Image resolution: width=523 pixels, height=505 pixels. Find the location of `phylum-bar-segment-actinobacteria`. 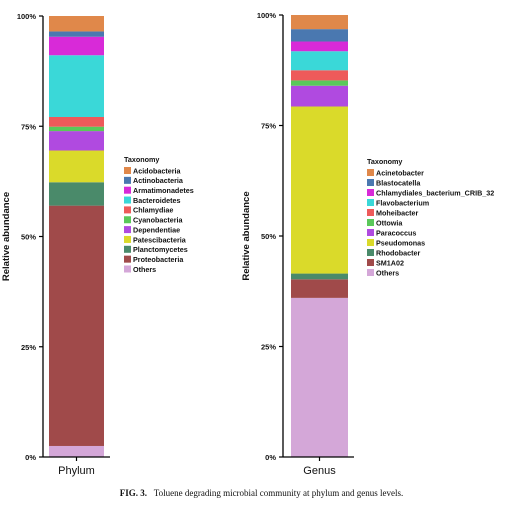

phylum-bar-segment-actinobacteria is located at coordinates (76, 34).